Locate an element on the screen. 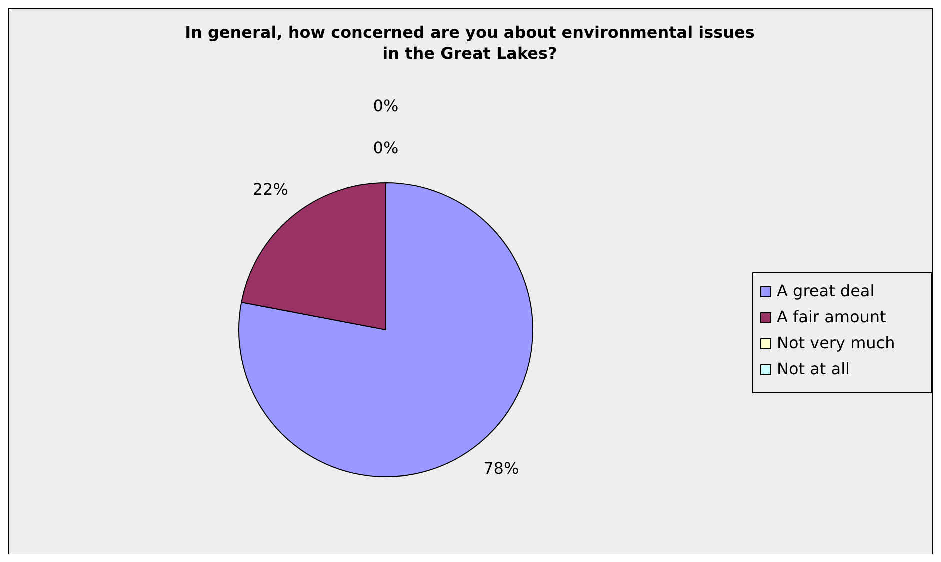 The image size is (941, 562). legend-label: Not very much is located at coordinates (836, 342).